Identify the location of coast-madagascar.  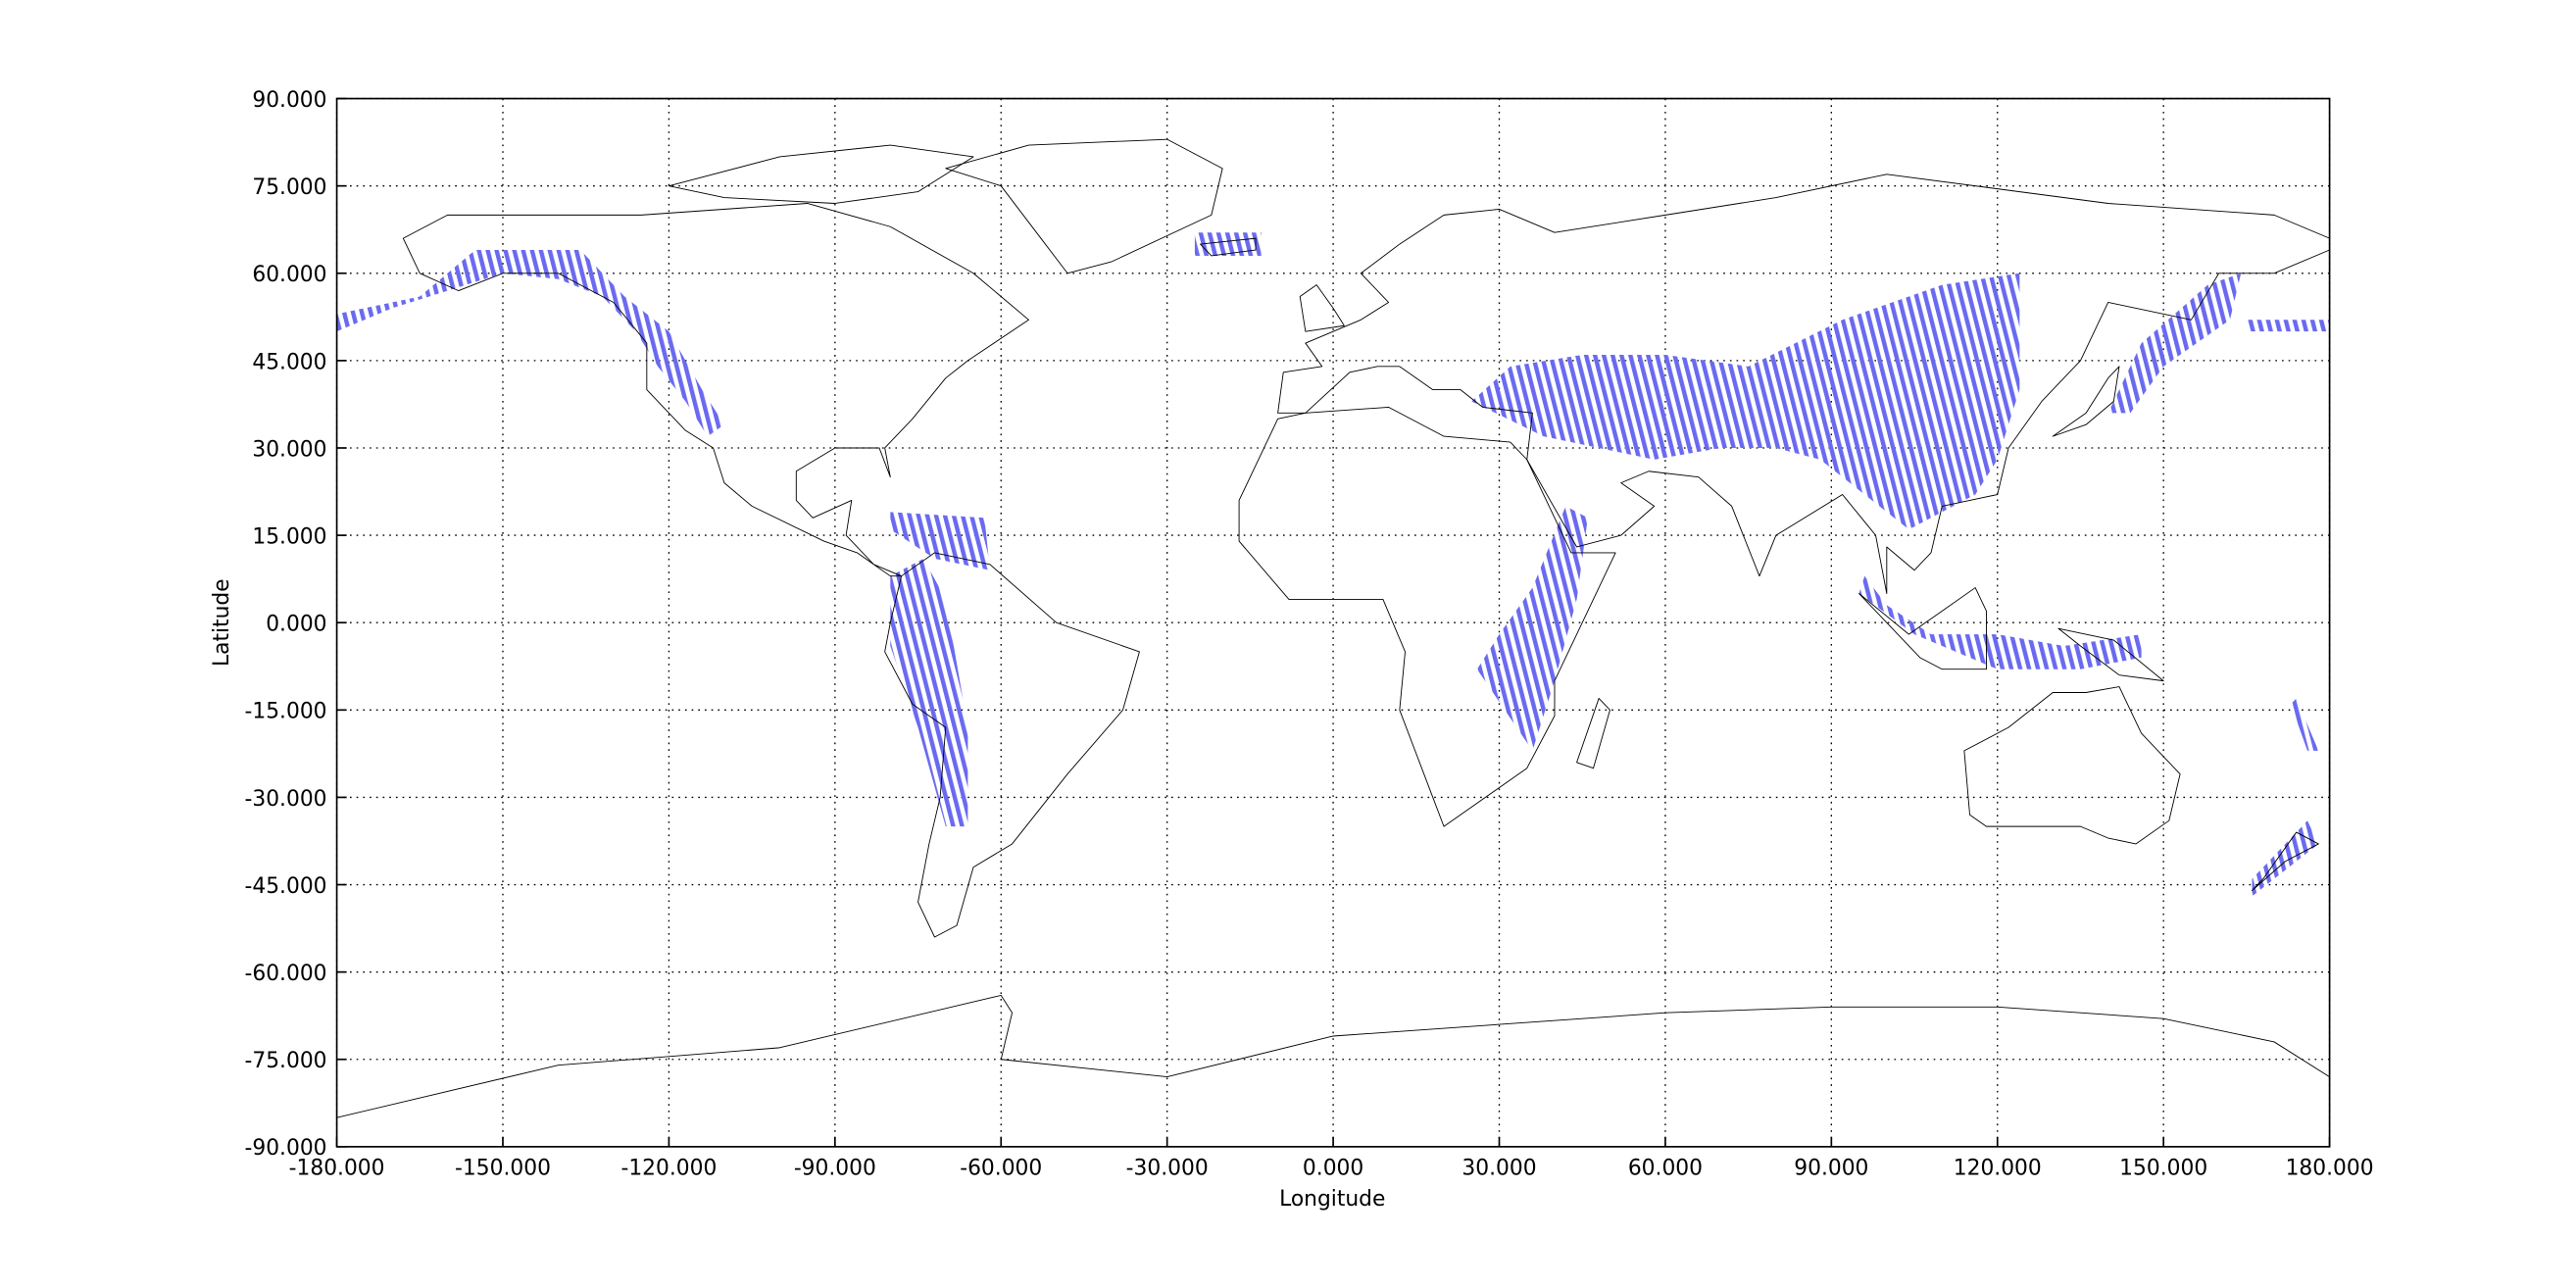
(1593, 733).